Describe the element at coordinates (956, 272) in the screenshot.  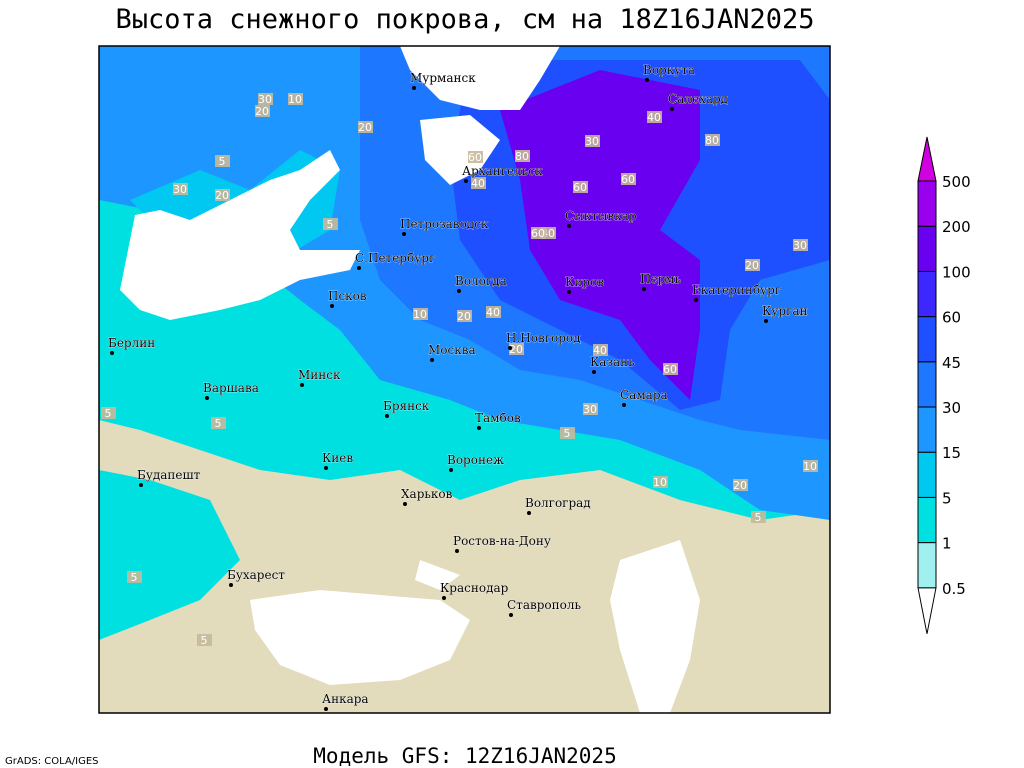
I see `colorbar-label: 100` at that location.